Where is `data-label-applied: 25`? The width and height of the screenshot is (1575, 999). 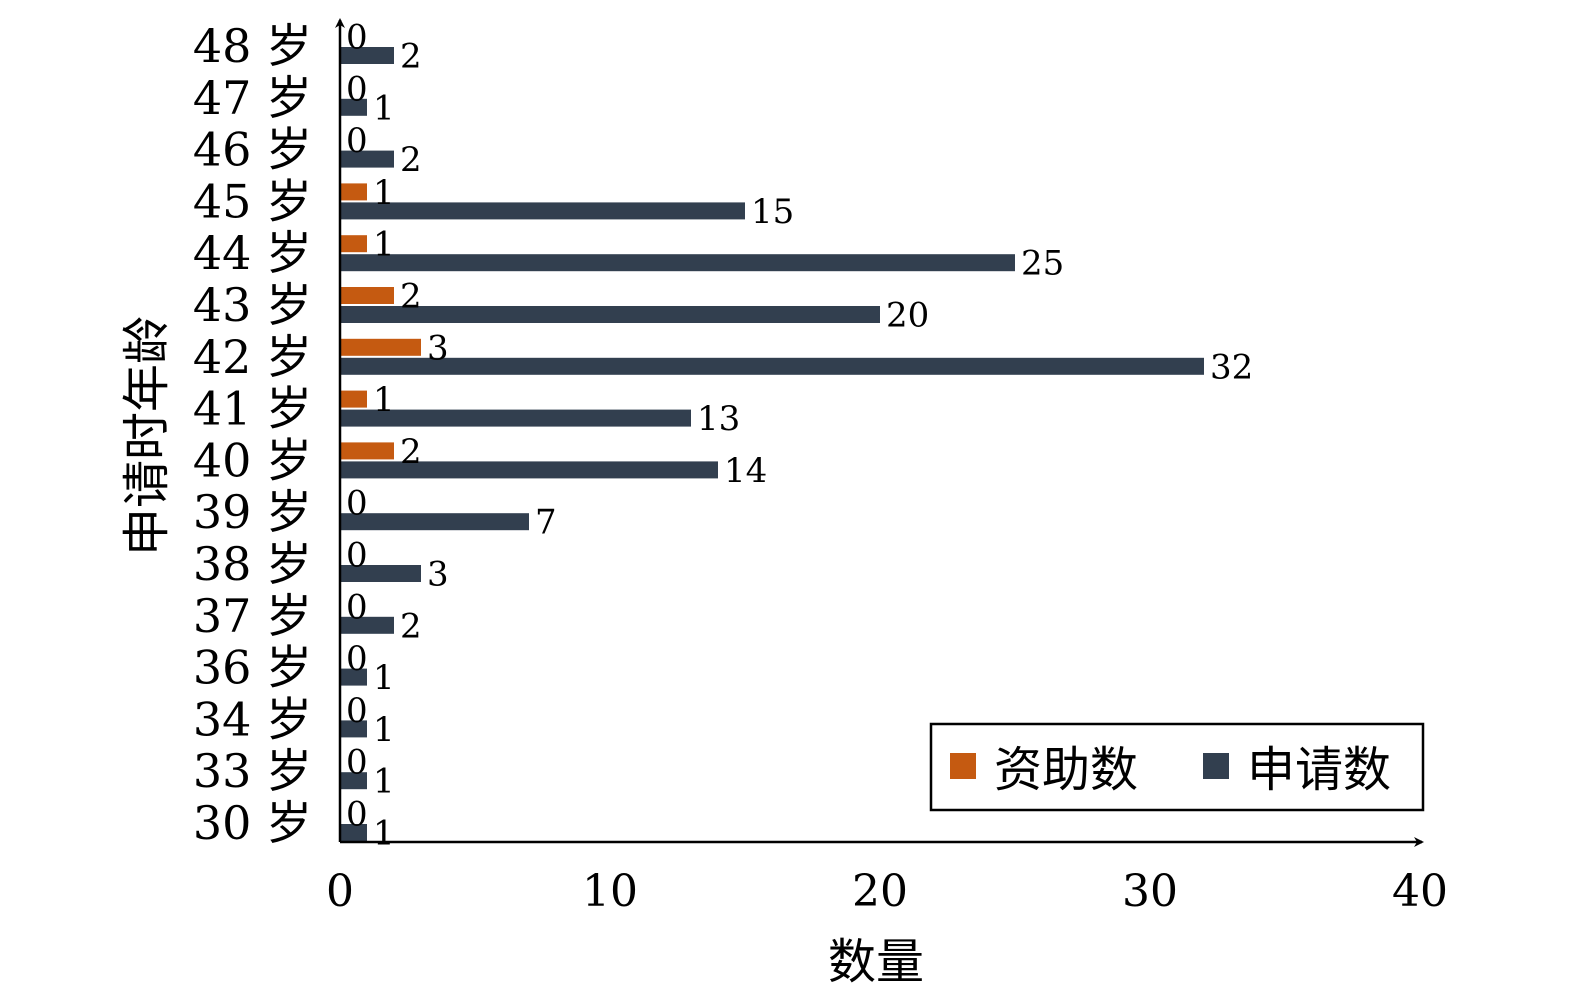
data-label-applied: 25 is located at coordinates (1042, 264).